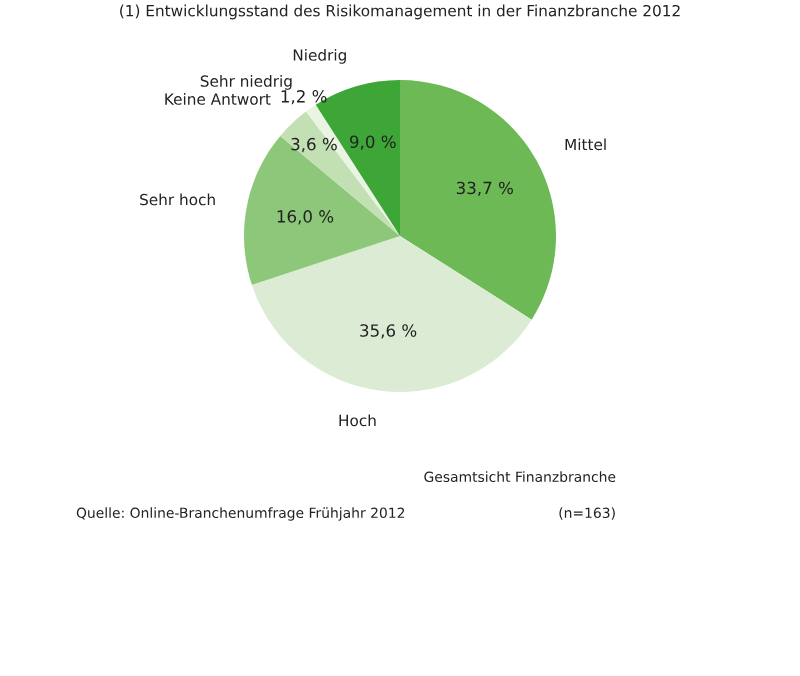 The width and height of the screenshot is (800, 676). Describe the element at coordinates (305, 217) in the screenshot. I see `data-label: 16,0 %` at that location.